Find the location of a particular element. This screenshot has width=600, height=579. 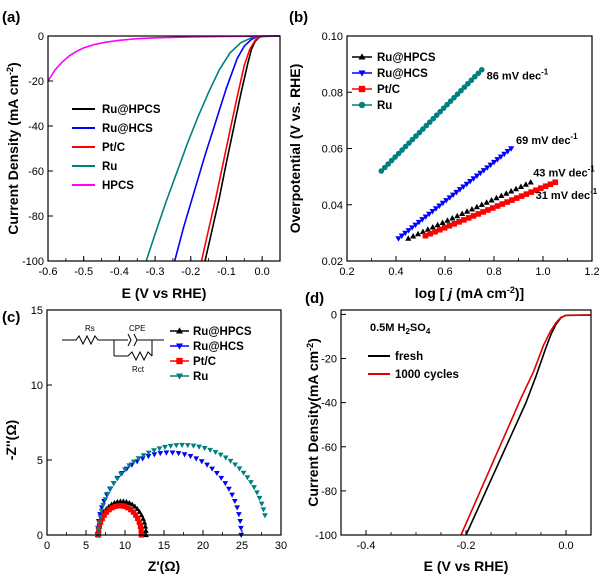

slope-annotation: 31 mV dec-1 is located at coordinates (567, 194).